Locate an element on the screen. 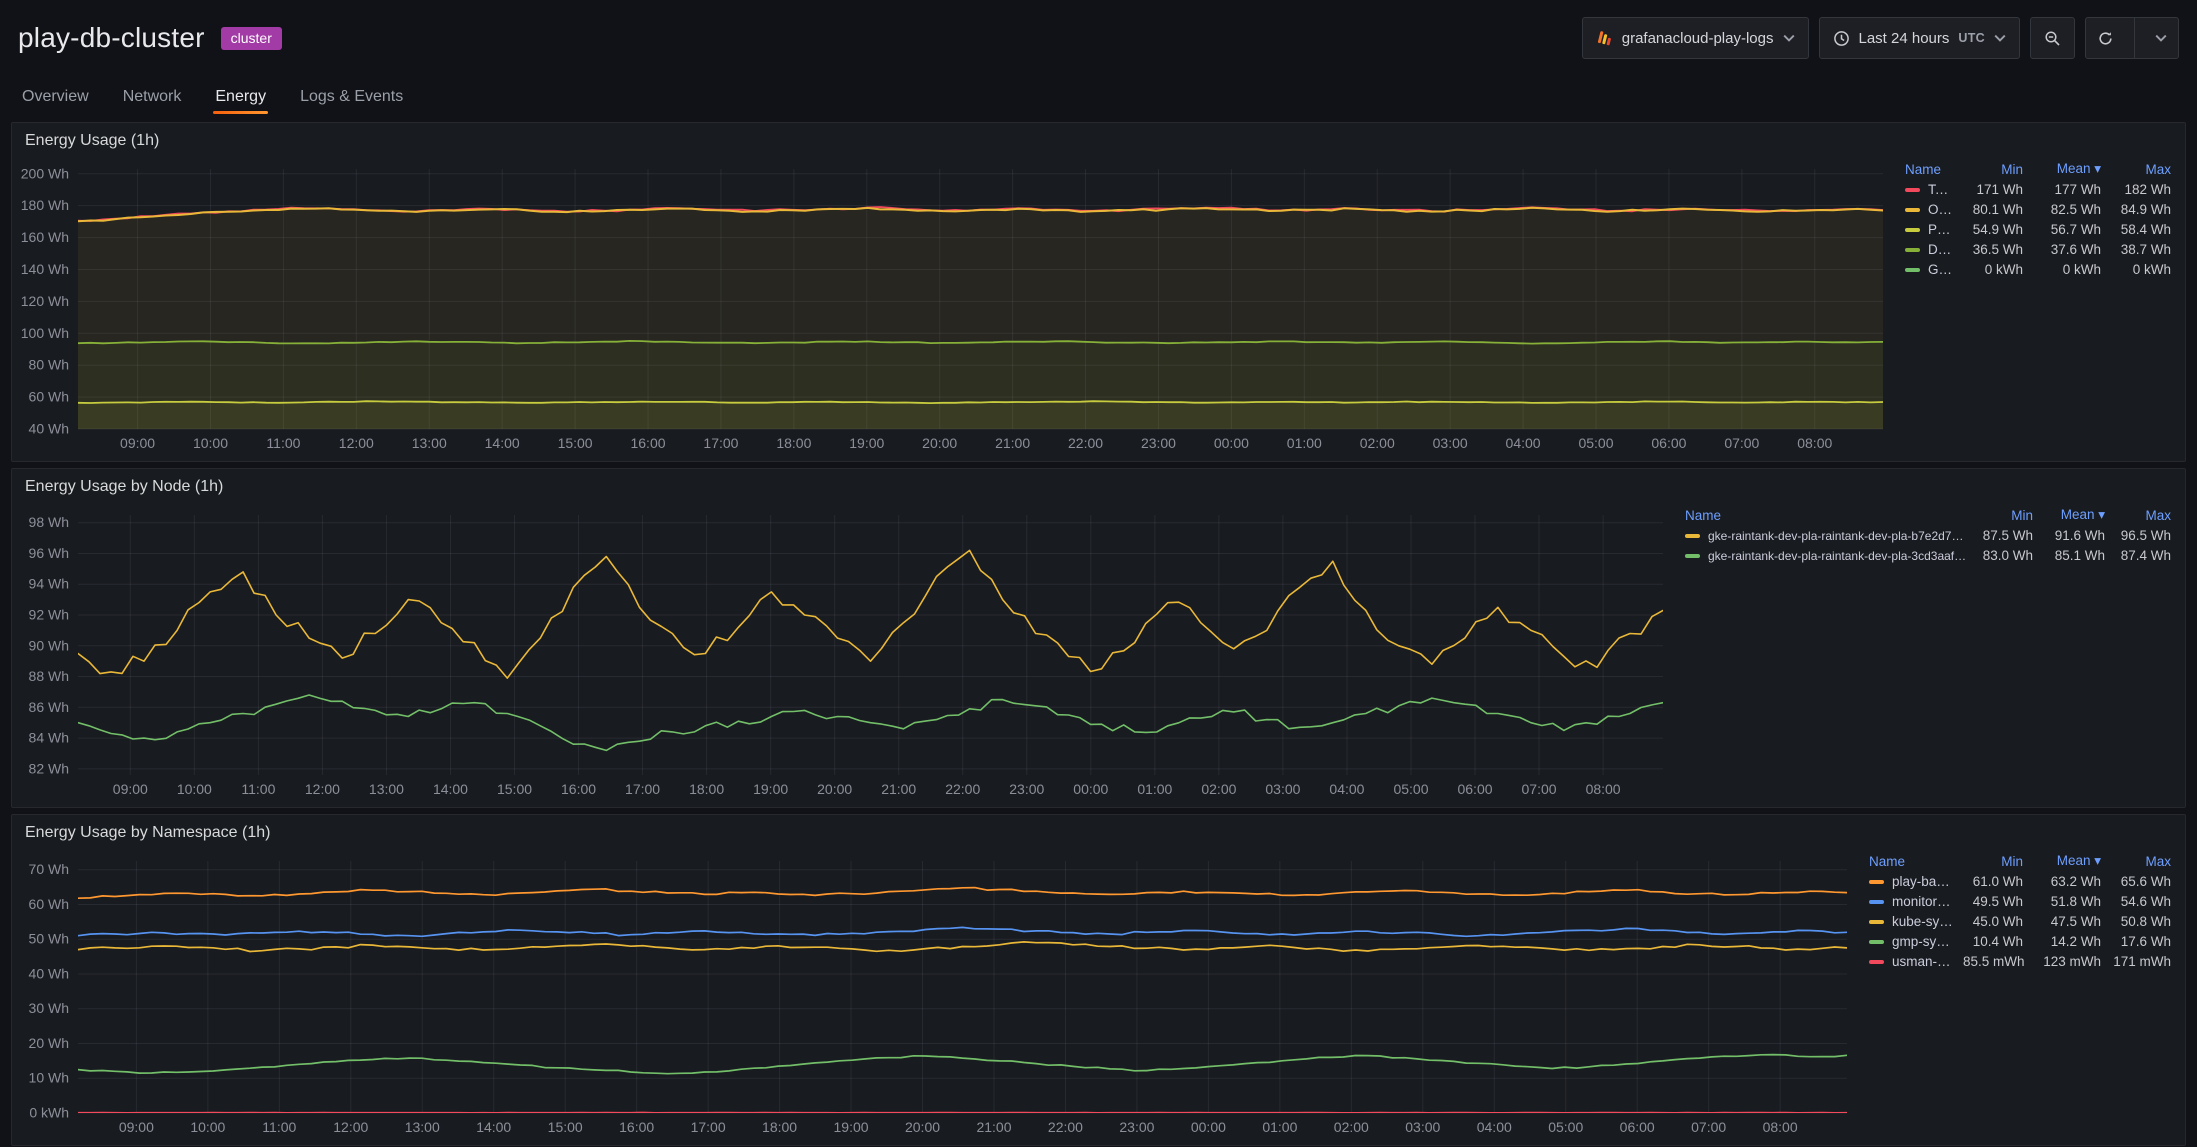 The height and width of the screenshot is (1147, 2197). refresh-interval-dropdown is located at coordinates (2161, 38).